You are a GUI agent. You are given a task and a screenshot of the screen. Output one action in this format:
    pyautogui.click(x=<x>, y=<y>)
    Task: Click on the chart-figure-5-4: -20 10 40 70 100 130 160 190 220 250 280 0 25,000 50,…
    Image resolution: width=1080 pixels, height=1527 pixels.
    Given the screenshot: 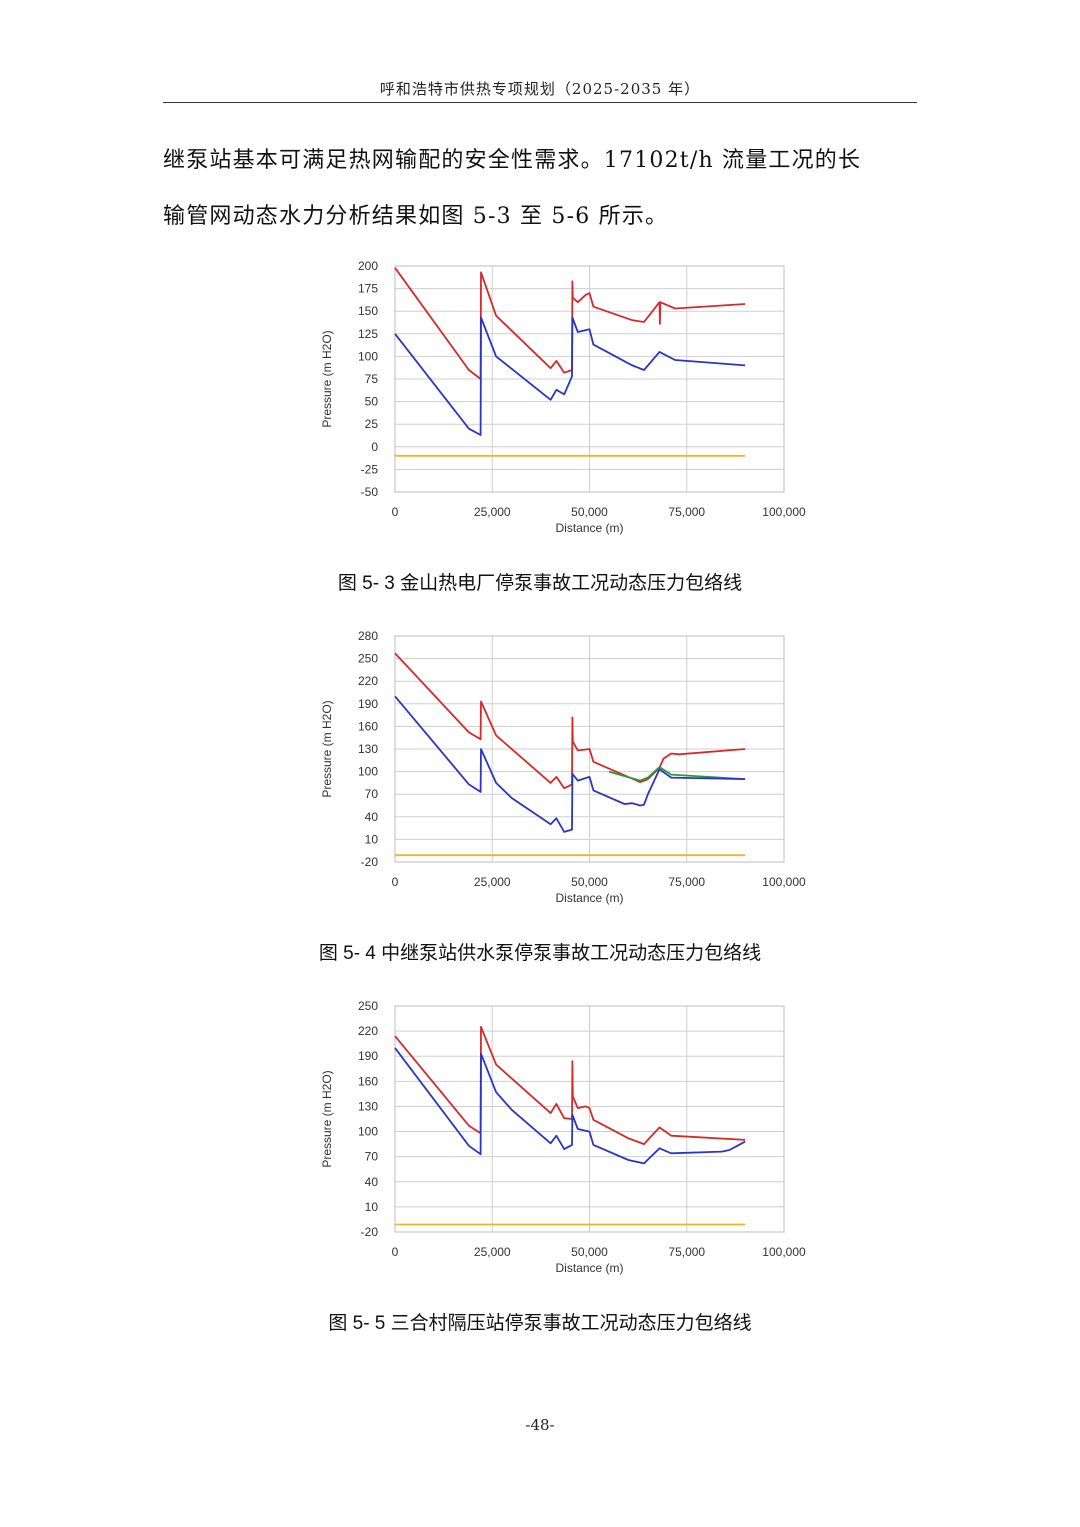 What is the action you would take?
    pyautogui.click(x=563, y=767)
    